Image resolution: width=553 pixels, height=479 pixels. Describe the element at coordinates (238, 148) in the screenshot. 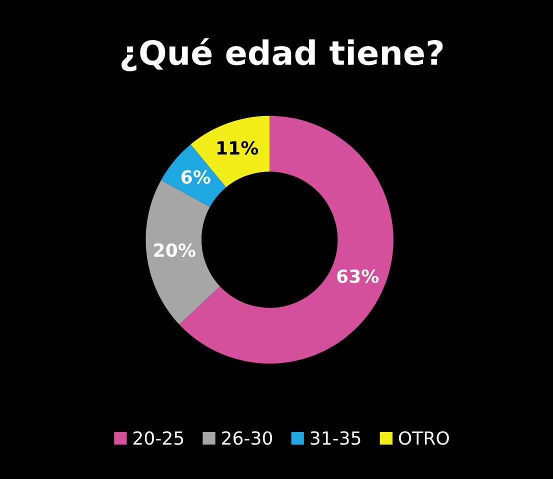

I see `data-label: 11%` at that location.